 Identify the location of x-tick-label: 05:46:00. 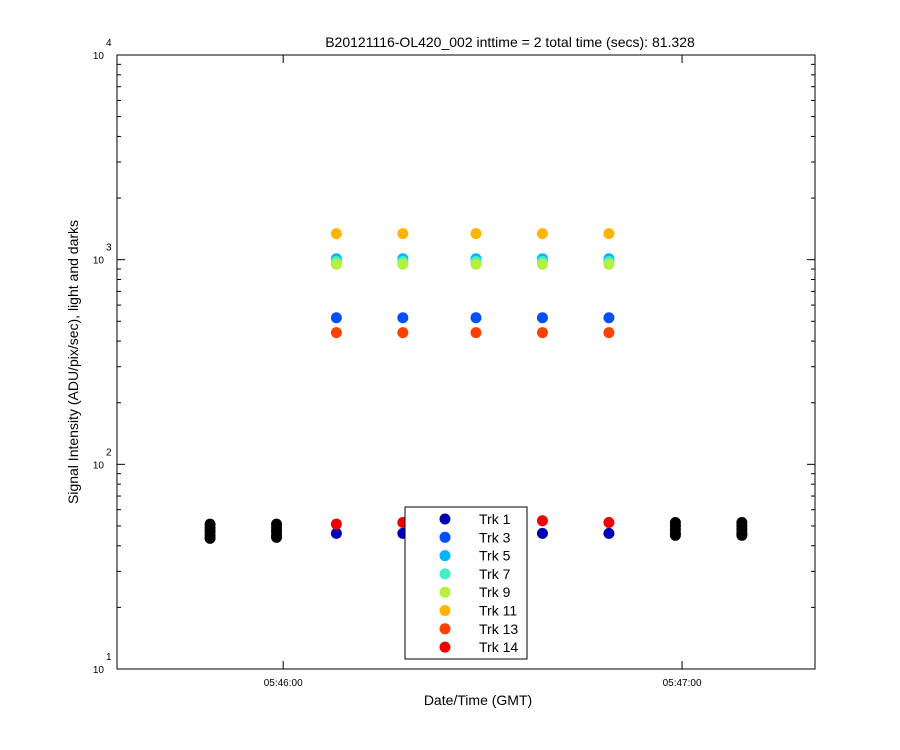
(283, 683).